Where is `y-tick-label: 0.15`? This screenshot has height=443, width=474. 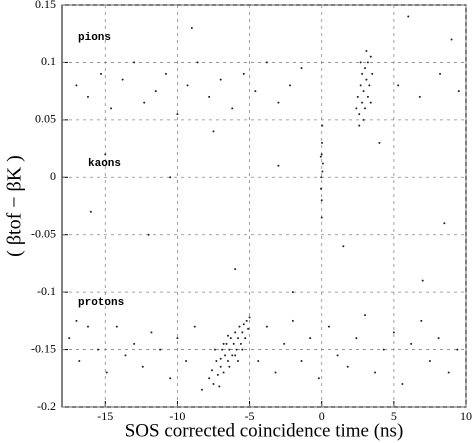
y-tick-label: 0.15 is located at coordinates (45, 5).